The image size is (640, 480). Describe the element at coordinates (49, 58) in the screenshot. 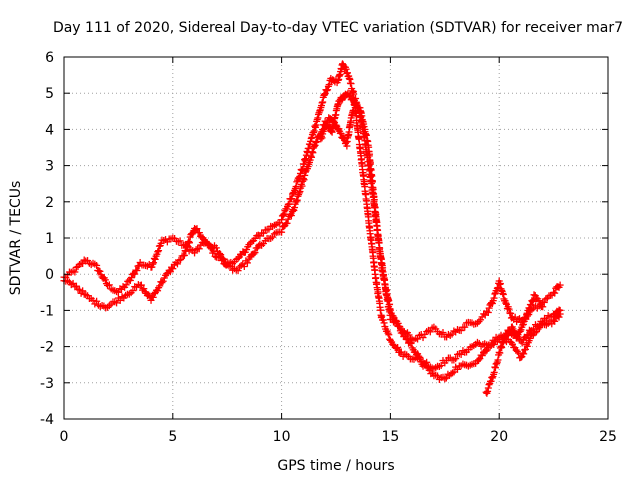

I see `y-tick-label: 6` at that location.